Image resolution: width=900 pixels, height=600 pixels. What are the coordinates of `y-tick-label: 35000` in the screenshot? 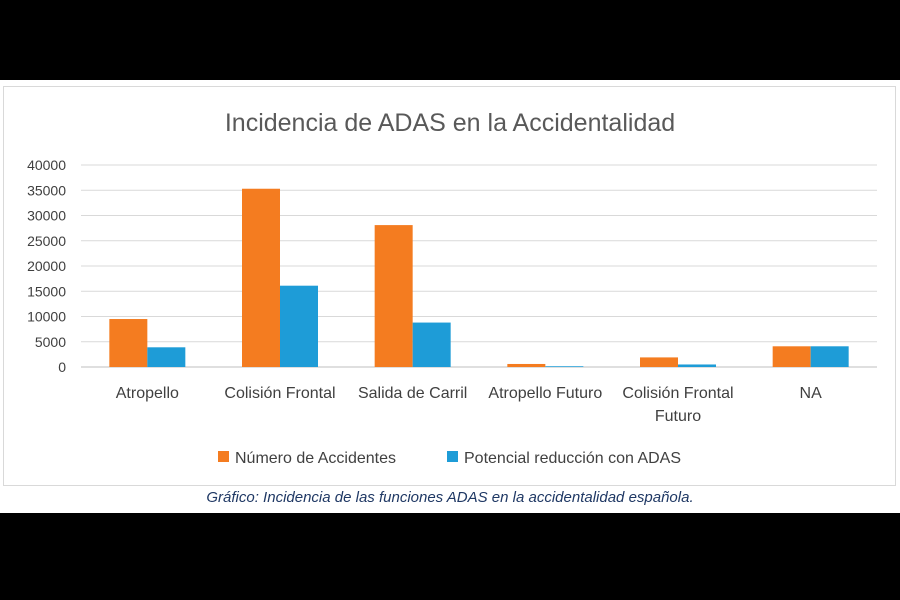 It's located at (46, 190).